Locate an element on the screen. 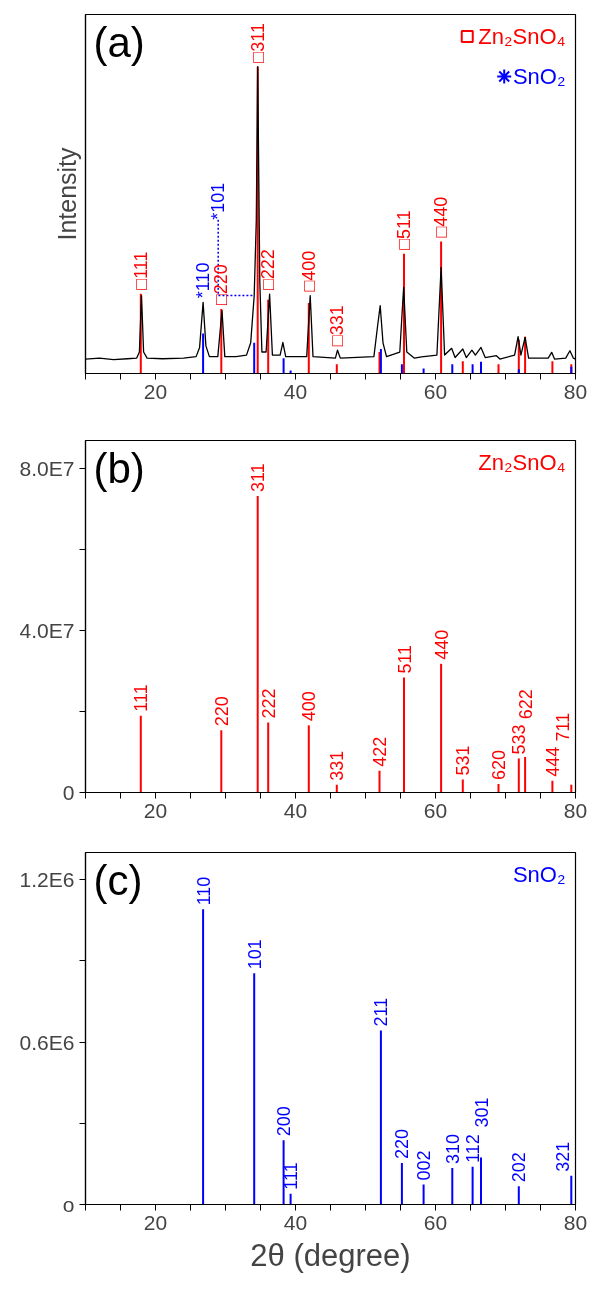 Image resolution: width=592 pixels, height=1290 pixels. annotation: □222 is located at coordinates (268, 270).